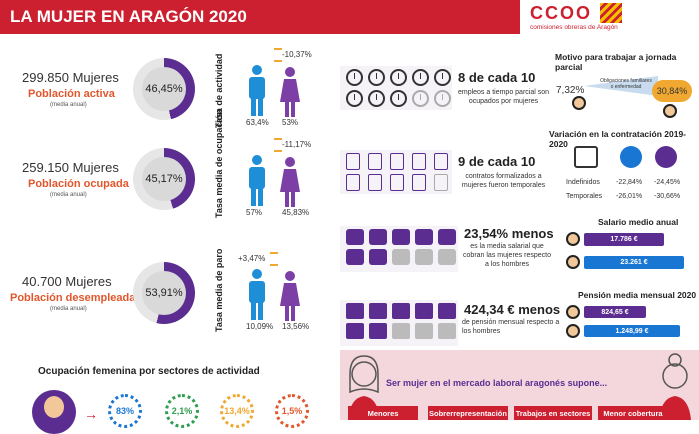 The width and height of the screenshot is (699, 434). What do you see at coordinates (468, 413) in the screenshot?
I see `banner-2: Sobrerrepresentación` at bounding box center [468, 413].